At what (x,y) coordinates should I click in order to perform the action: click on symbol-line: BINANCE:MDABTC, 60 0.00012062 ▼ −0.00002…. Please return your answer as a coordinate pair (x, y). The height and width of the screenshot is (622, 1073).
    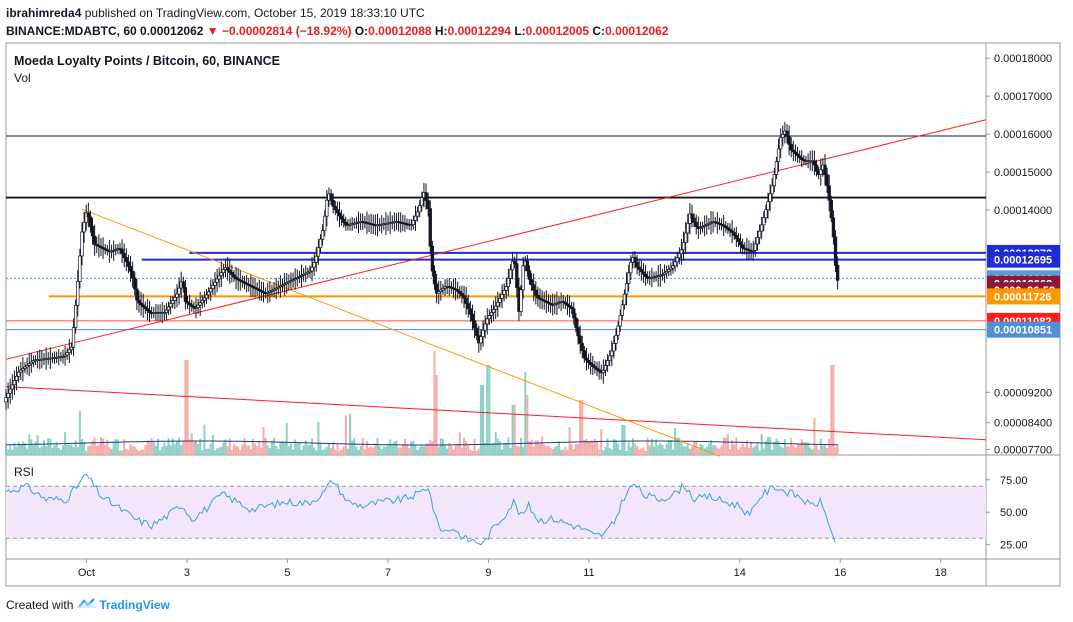
    Looking at the image, I should click on (536, 31).